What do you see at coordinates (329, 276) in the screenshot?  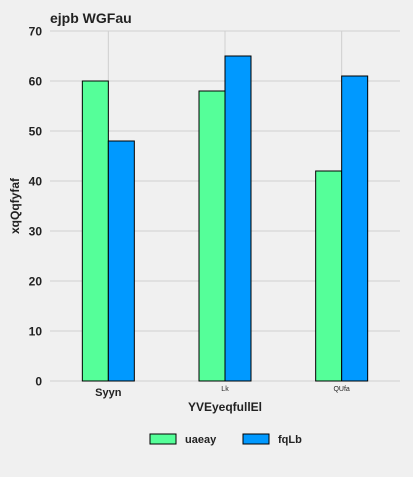 I see `bar-uaeay-QUfa` at bounding box center [329, 276].